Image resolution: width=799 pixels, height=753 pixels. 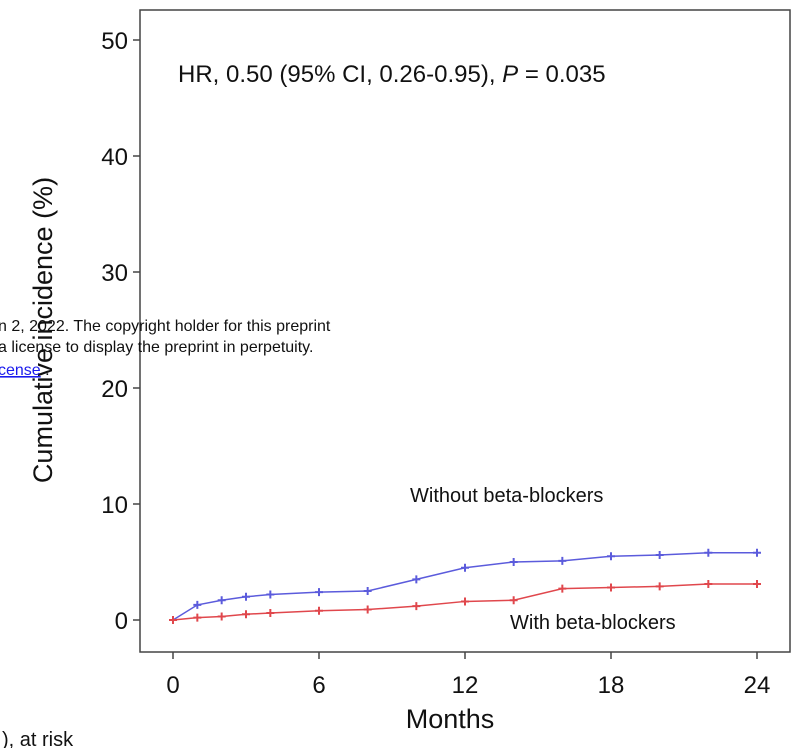 What do you see at coordinates (757, 685) in the screenshot?
I see `x-tick-label: 24` at bounding box center [757, 685].